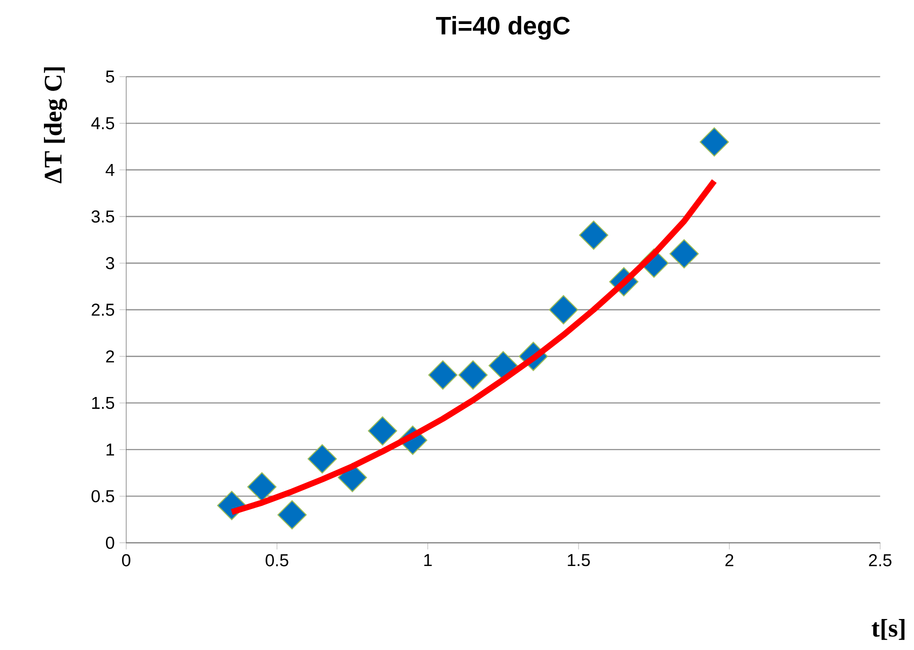 This screenshot has width=914, height=650. I want to click on x-tick-label: 1, so click(428, 560).